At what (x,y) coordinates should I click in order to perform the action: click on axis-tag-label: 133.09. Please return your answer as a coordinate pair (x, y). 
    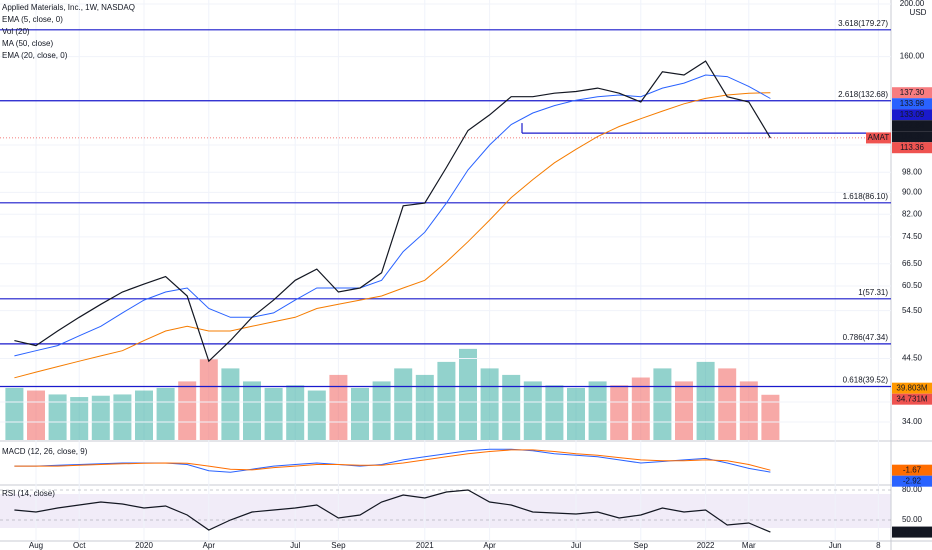
    Looking at the image, I should click on (912, 114).